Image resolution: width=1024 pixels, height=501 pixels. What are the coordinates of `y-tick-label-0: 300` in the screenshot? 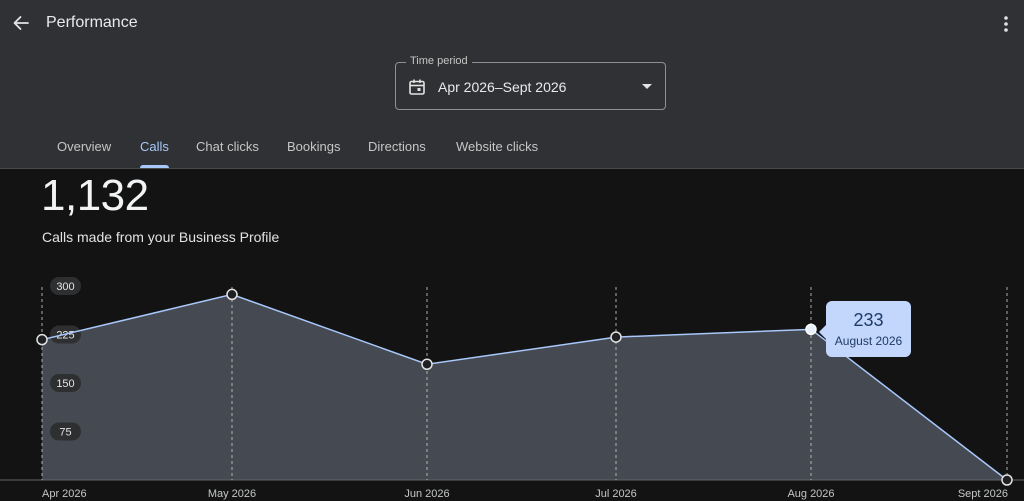 It's located at (65, 287).